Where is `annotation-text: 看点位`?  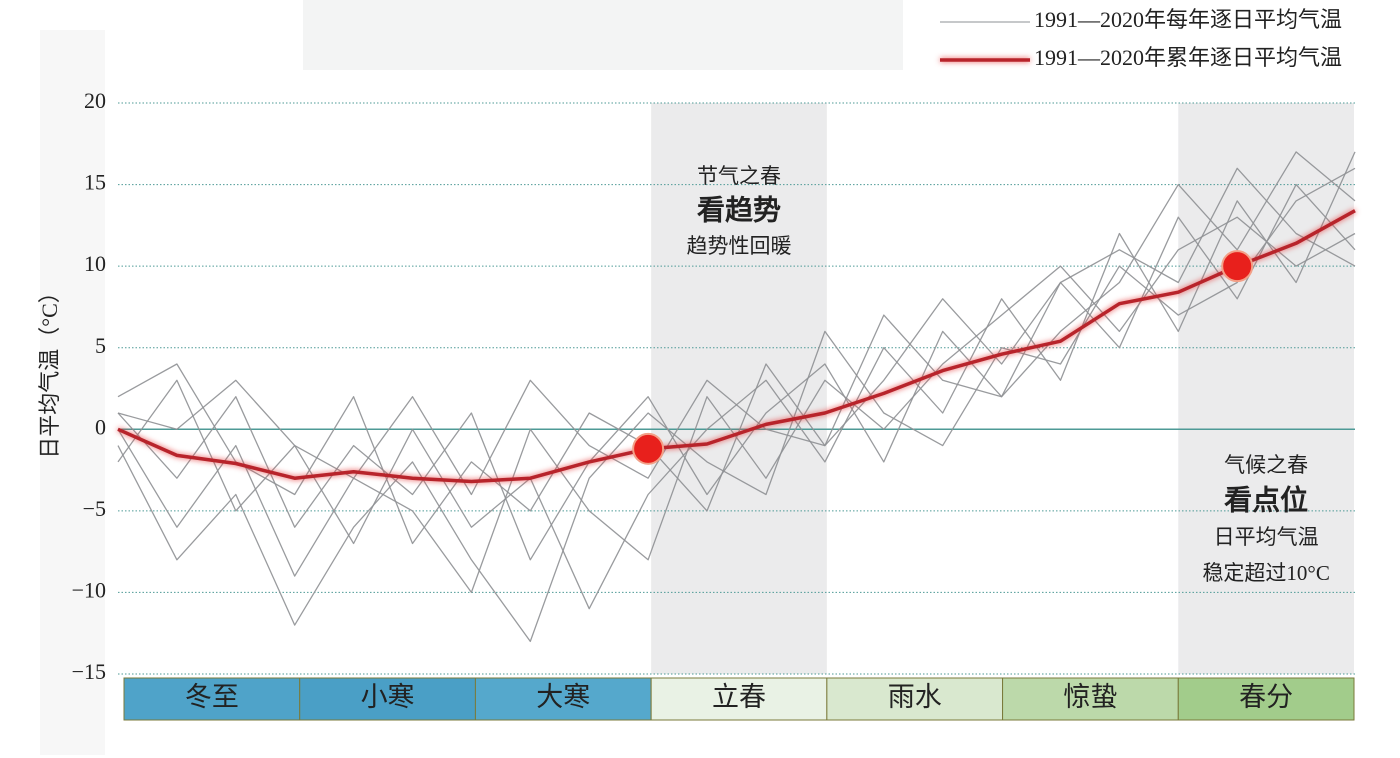 annotation-text: 看点位 is located at coordinates (1266, 499).